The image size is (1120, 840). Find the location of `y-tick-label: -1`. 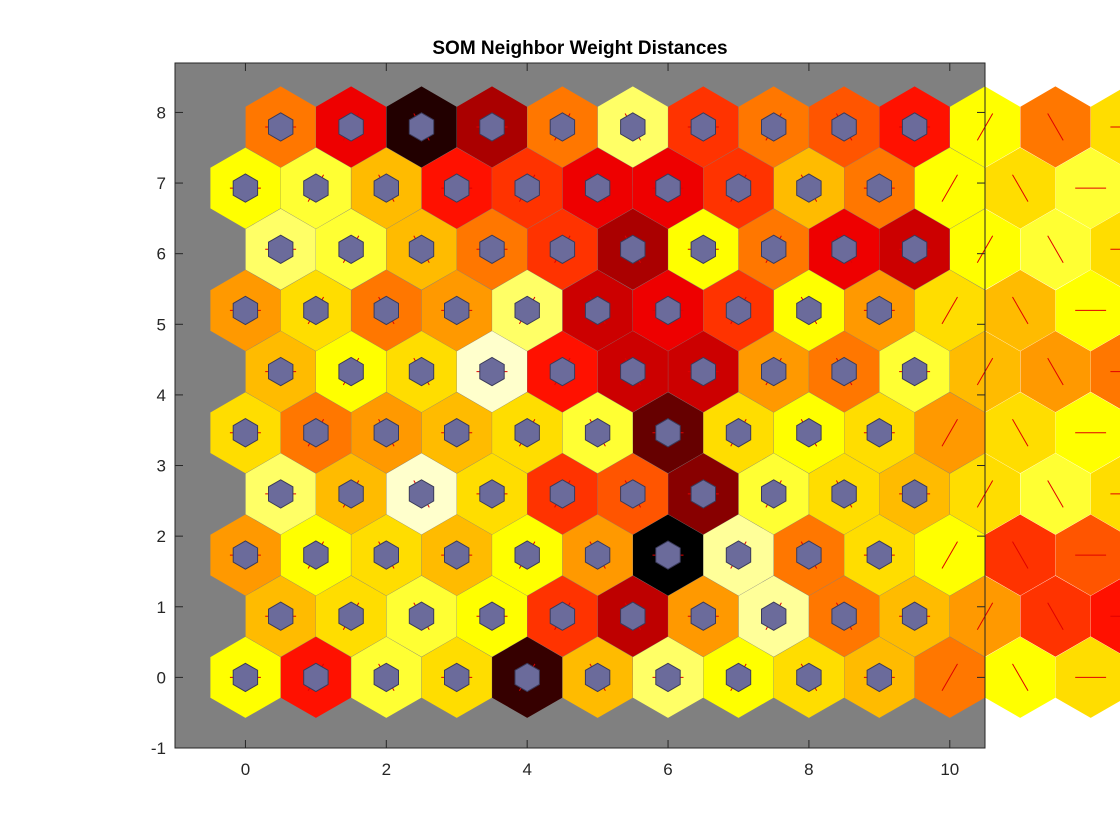

y-tick-label: -1 is located at coordinates (158, 748).